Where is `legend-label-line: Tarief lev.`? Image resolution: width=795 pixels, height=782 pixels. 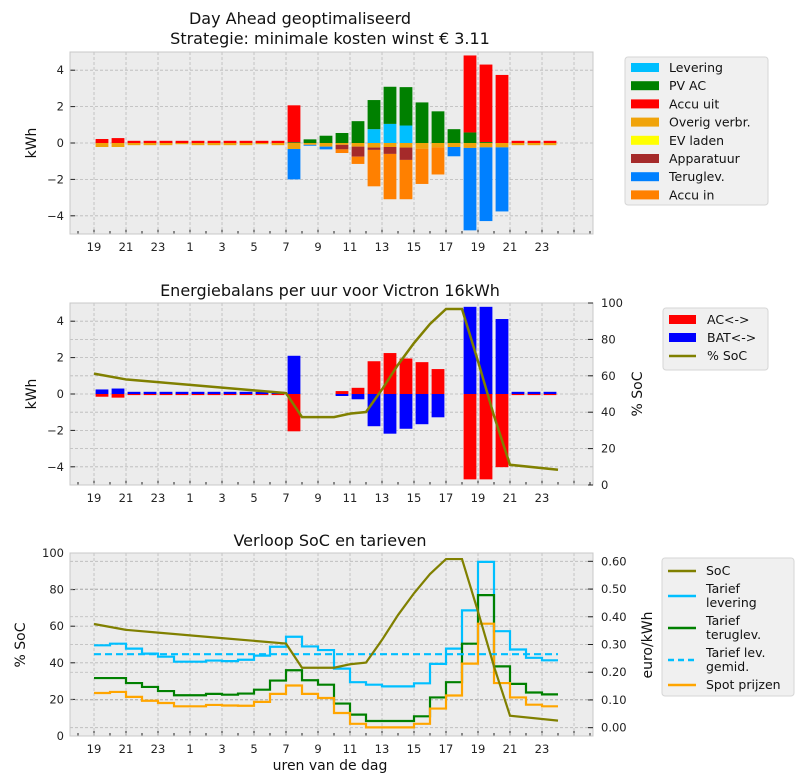 legend-label-line: Tarief lev. is located at coordinates (735, 652).